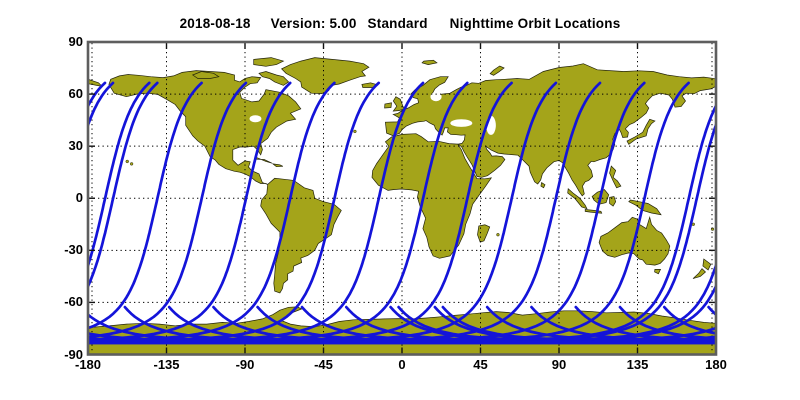 This screenshot has height=400, width=800. Describe the element at coordinates (73, 354) in the screenshot. I see `y-tick-label: -90` at that location.